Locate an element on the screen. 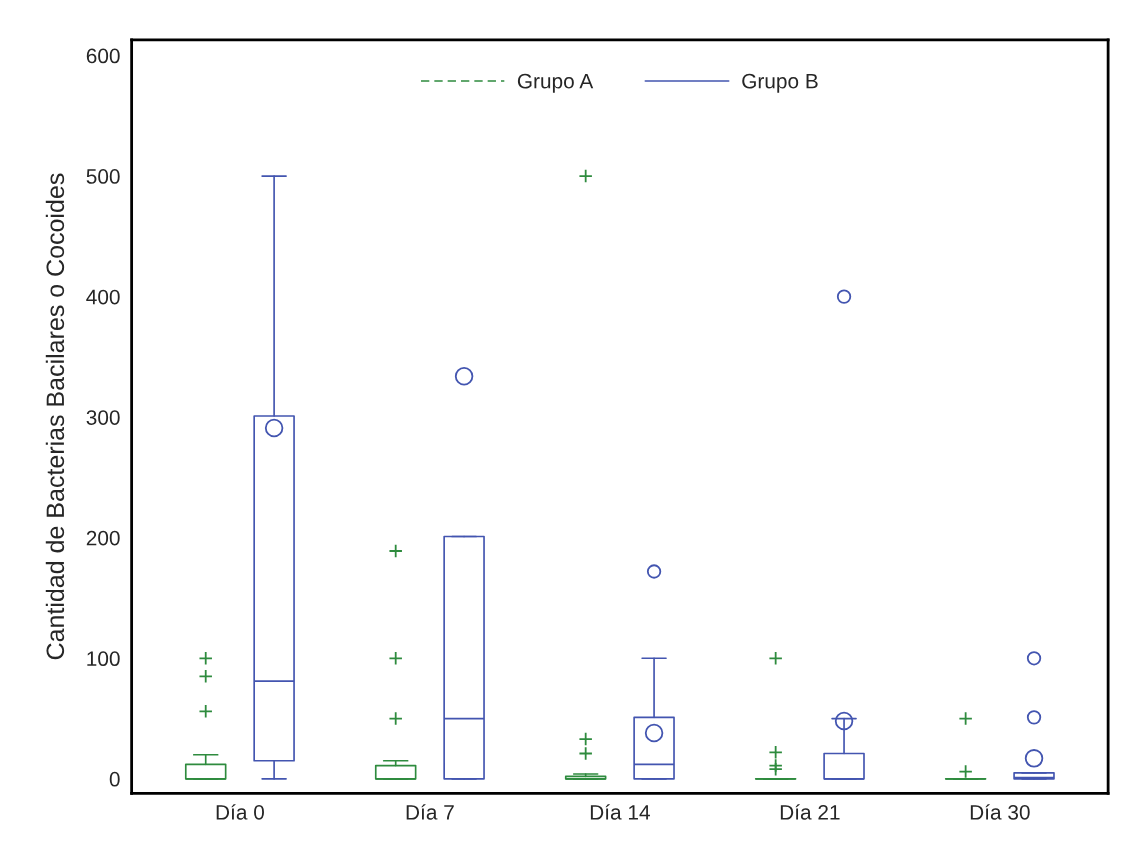  x-tick-label: Día 21 is located at coordinates (810, 812).